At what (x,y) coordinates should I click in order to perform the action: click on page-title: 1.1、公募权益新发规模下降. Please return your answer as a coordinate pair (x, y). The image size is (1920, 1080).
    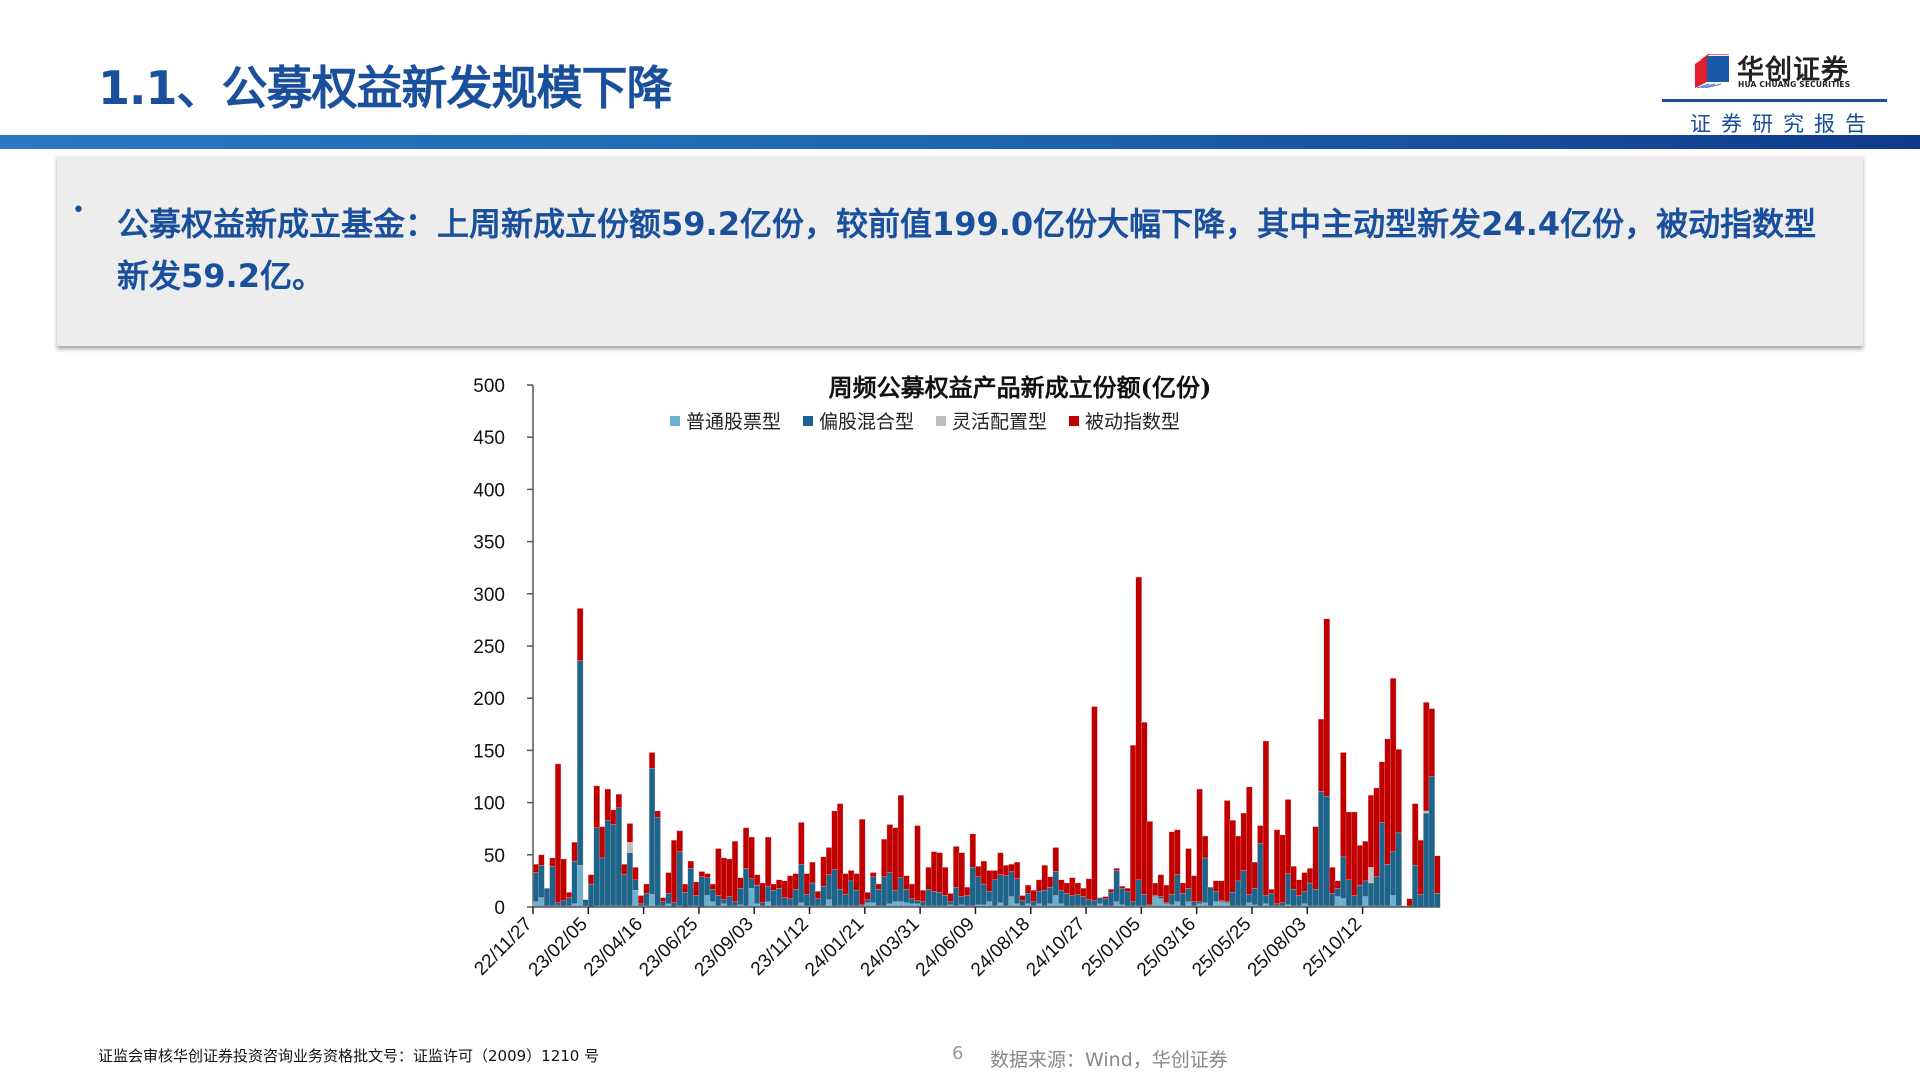
    Looking at the image, I should click on (385, 88).